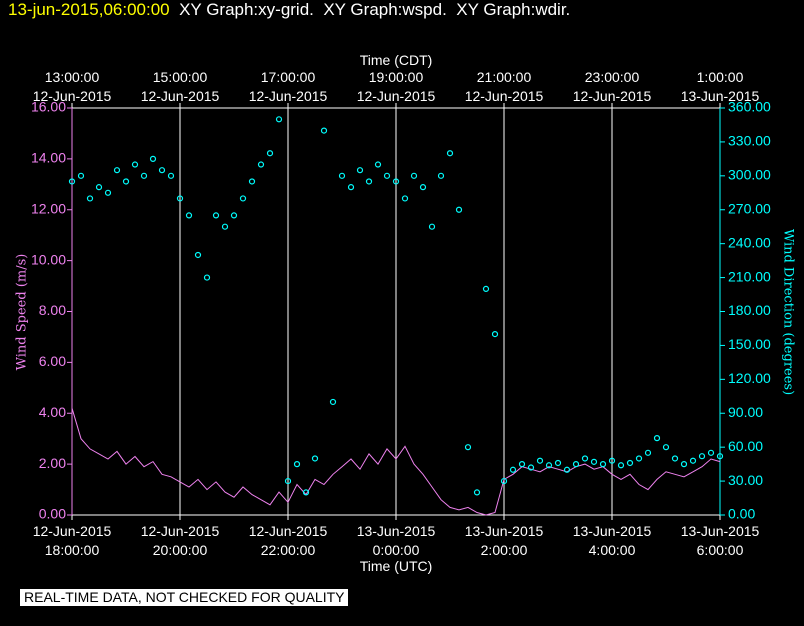 This screenshot has width=804, height=626. What do you see at coordinates (504, 86) in the screenshot?
I see `x2-tick-label: 21:00:00 12-Jun-2015` at bounding box center [504, 86].